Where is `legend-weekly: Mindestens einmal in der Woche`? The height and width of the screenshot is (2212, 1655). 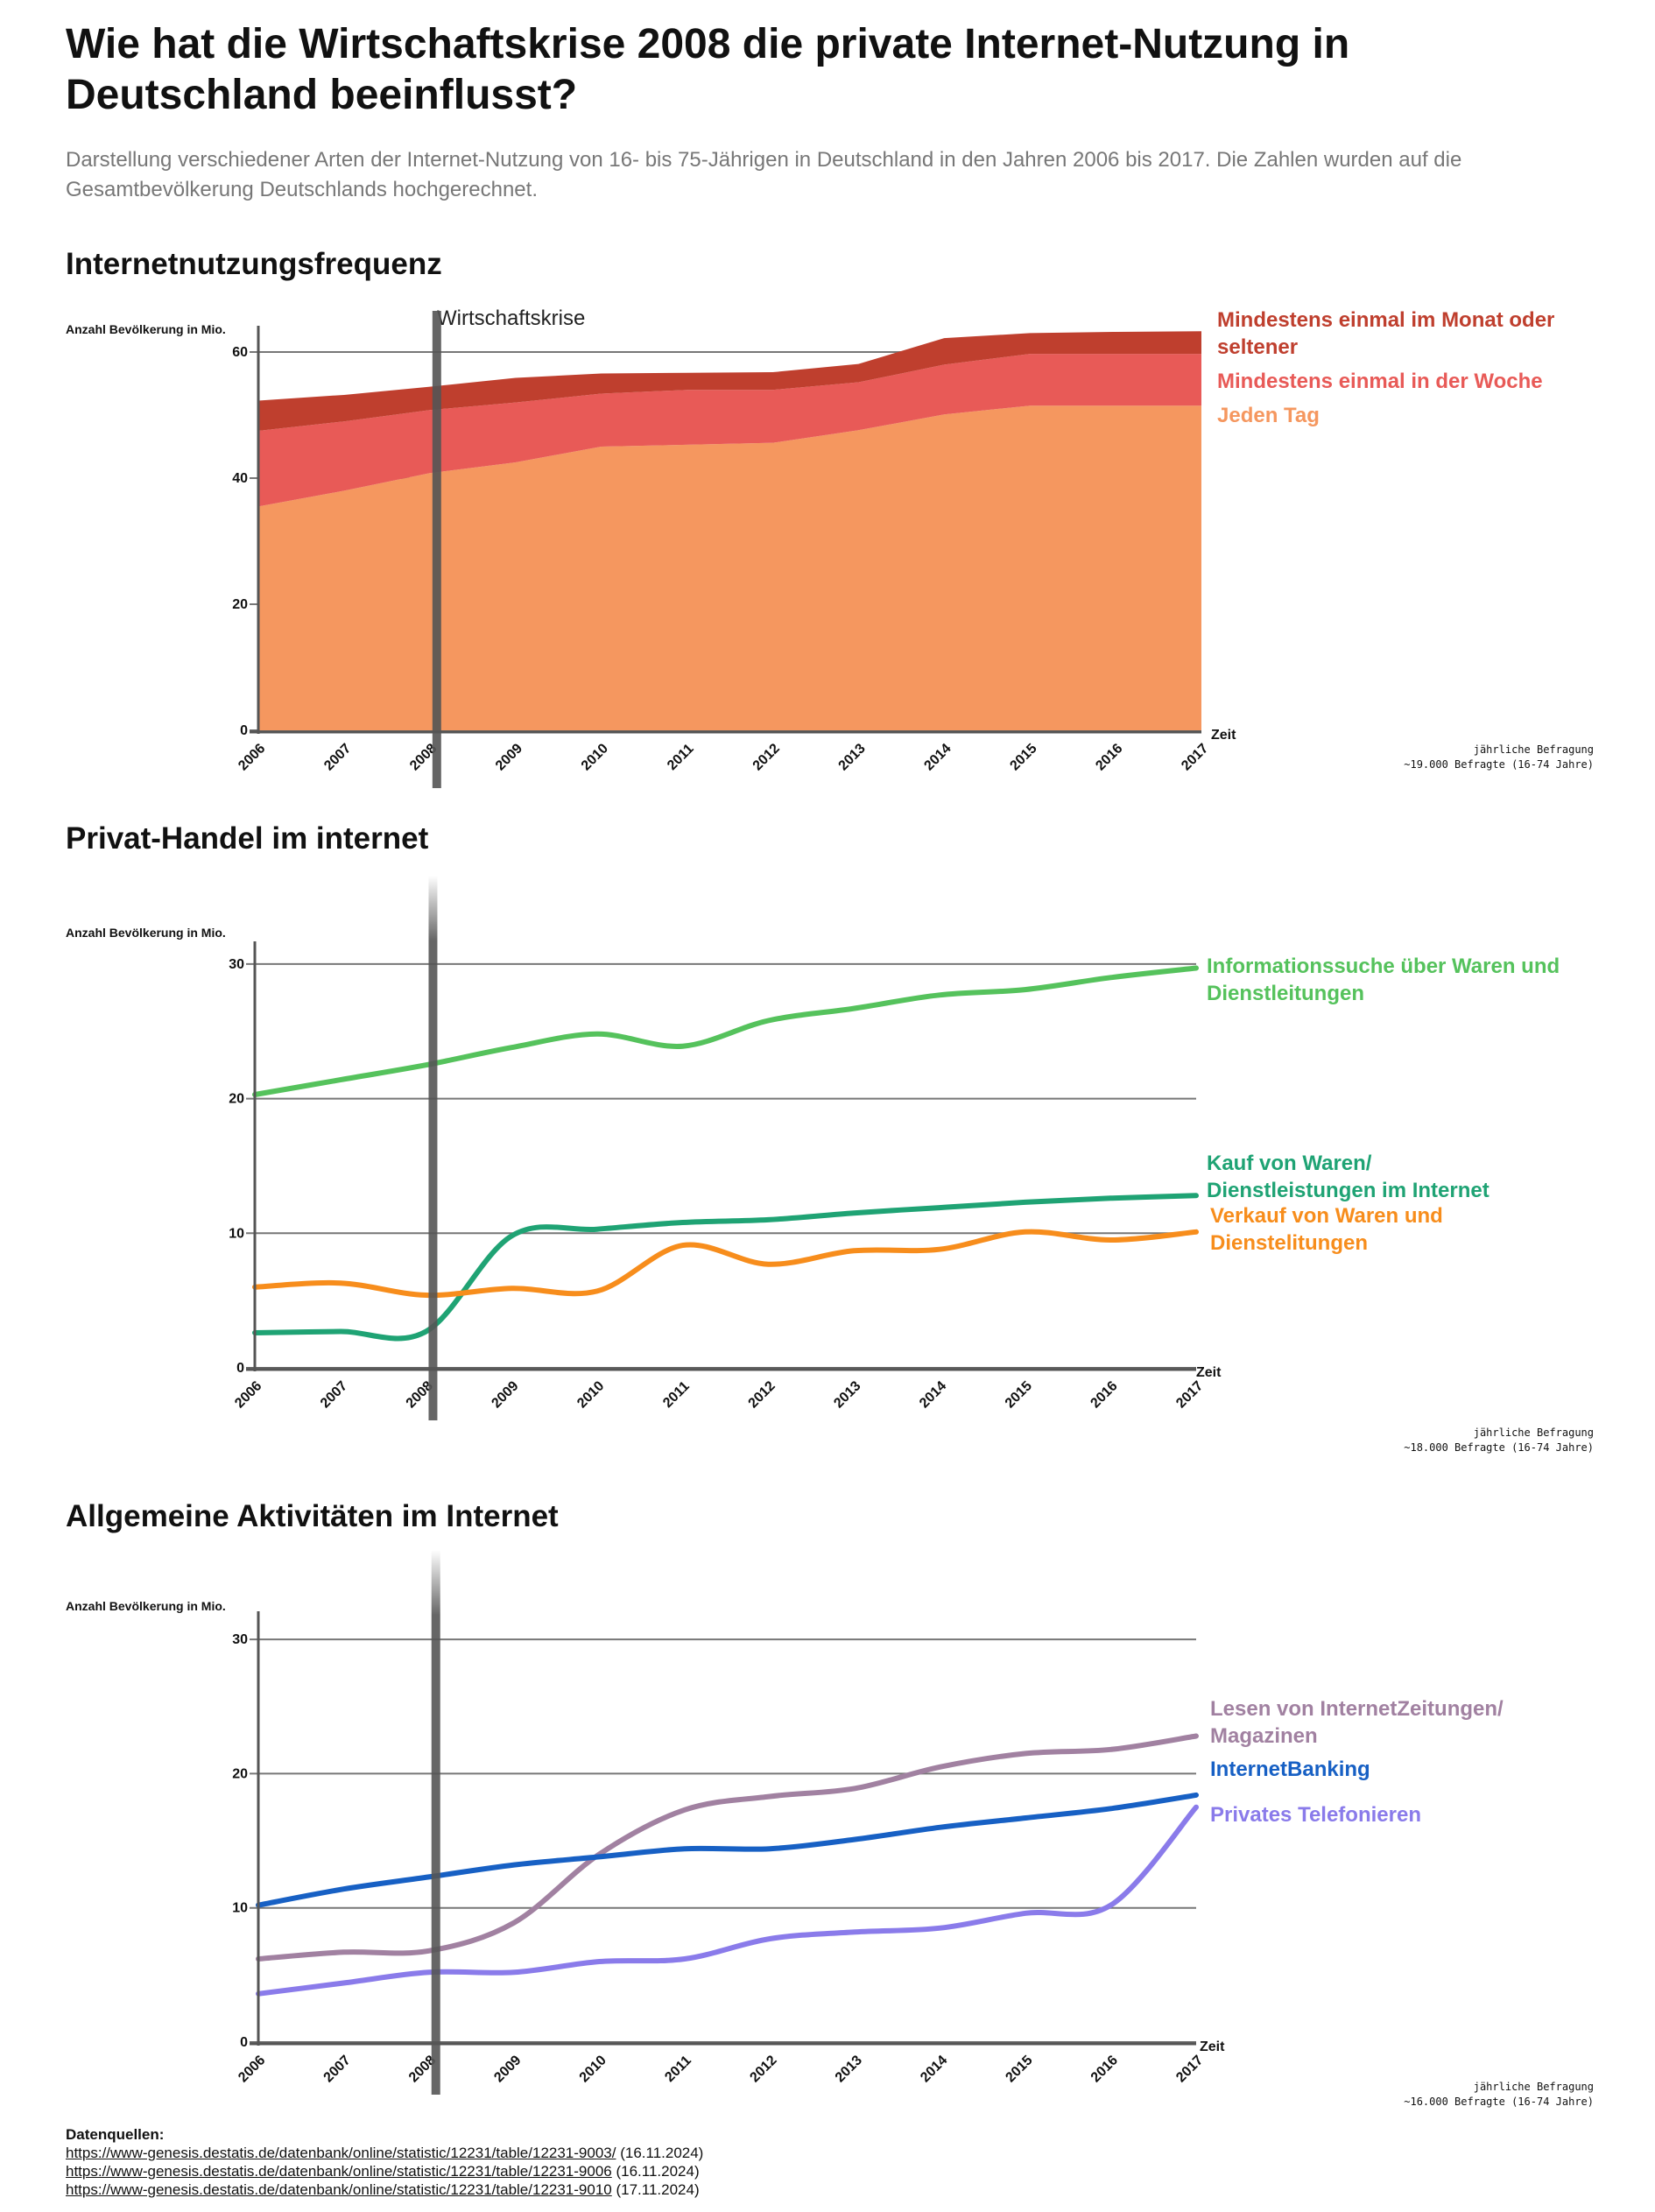 legend-weekly: Mindestens einmal in der Woche is located at coordinates (1380, 381).